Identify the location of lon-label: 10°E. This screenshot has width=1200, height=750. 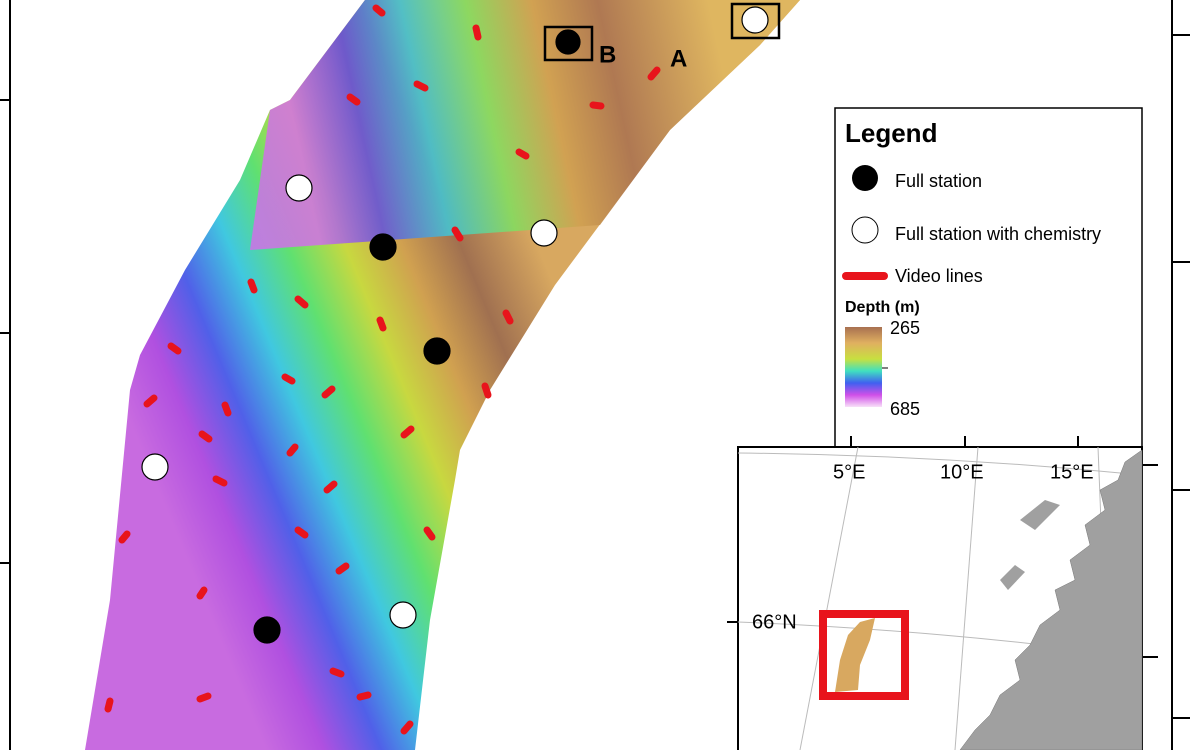
(962, 472).